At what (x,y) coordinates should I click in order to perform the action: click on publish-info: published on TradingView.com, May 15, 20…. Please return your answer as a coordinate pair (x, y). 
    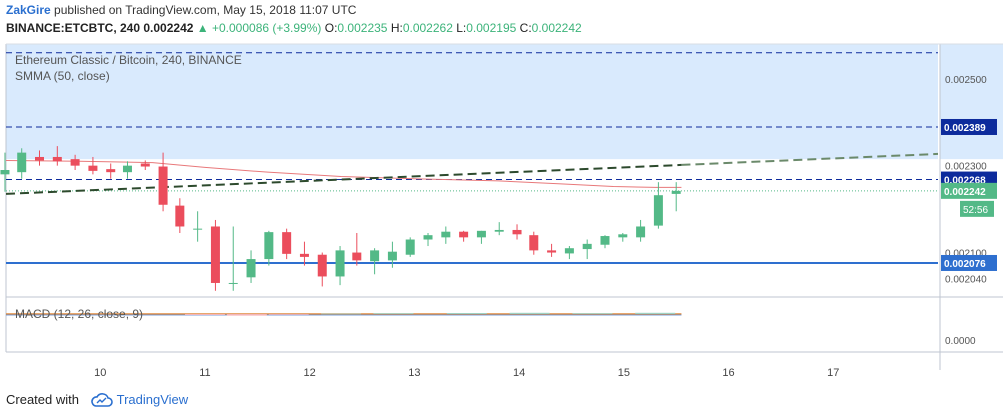
    Looking at the image, I should click on (205, 10).